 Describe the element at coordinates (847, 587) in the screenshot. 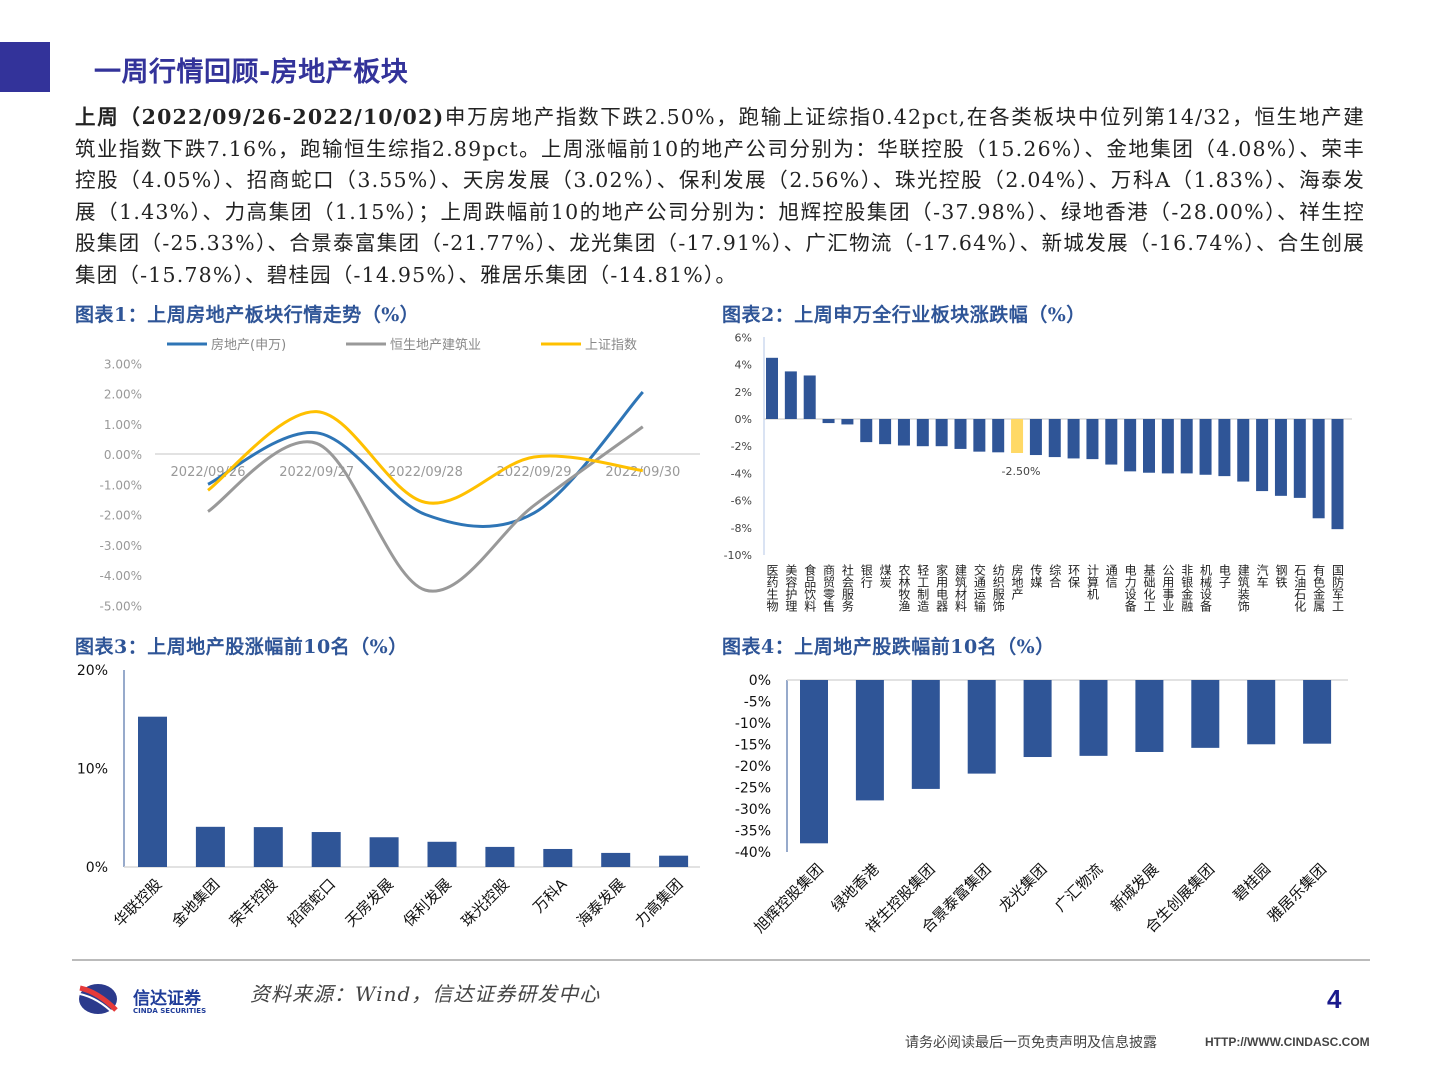

I see `chart2-x-tick: 社会服务` at that location.